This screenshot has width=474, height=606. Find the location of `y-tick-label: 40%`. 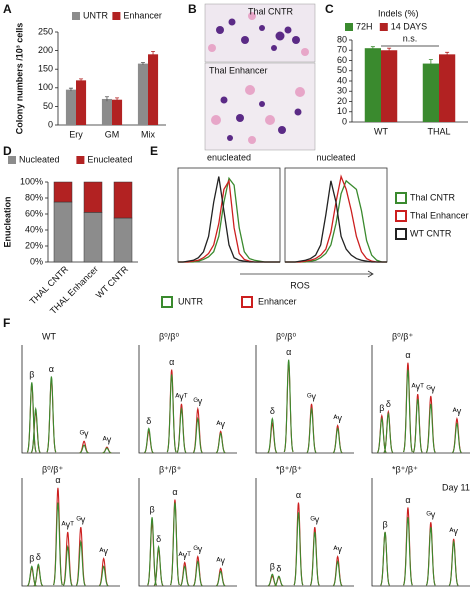

y-tick-label: 40% is located at coordinates (34, 229).